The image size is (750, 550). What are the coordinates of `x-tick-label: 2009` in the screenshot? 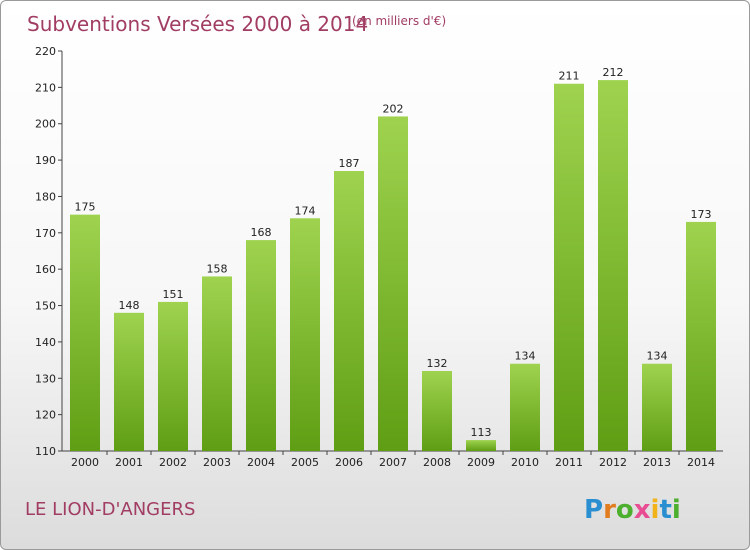 It's located at (481, 462).